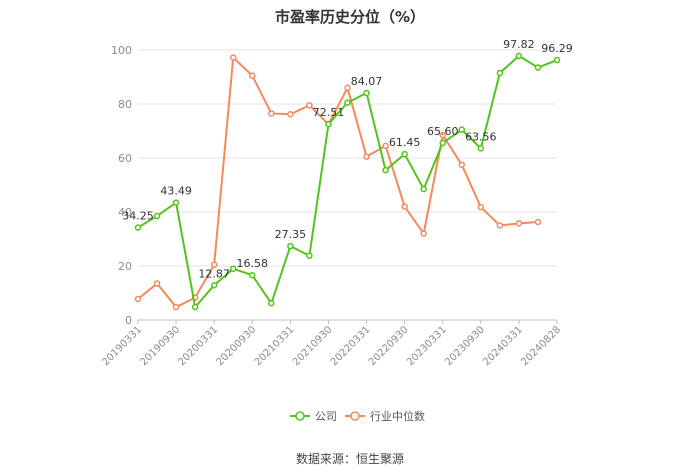  I want to click on data-label: 96.29, so click(557, 48).